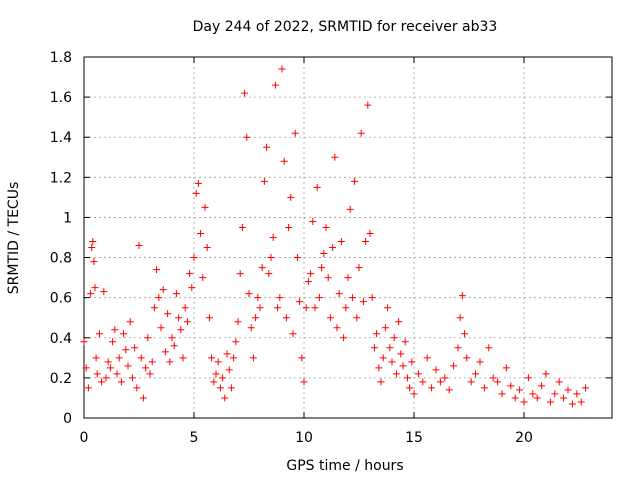  I want to click on y-tick-label: 1, so click(67, 218).